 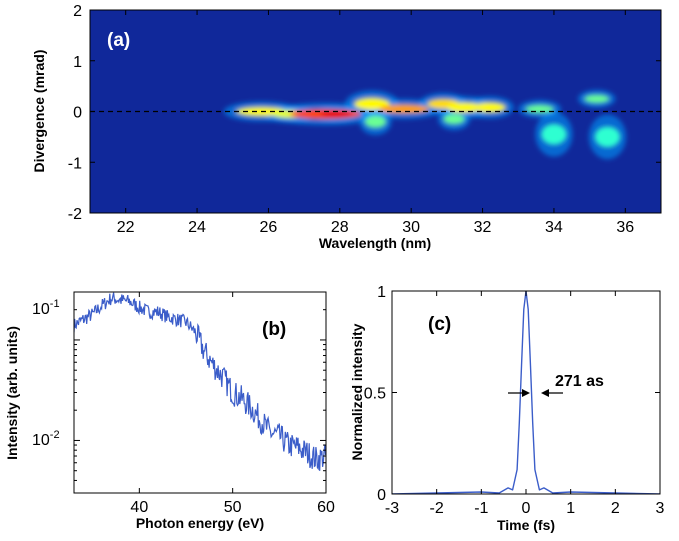 I want to click on panel-label-a: (a), so click(x=118, y=40).